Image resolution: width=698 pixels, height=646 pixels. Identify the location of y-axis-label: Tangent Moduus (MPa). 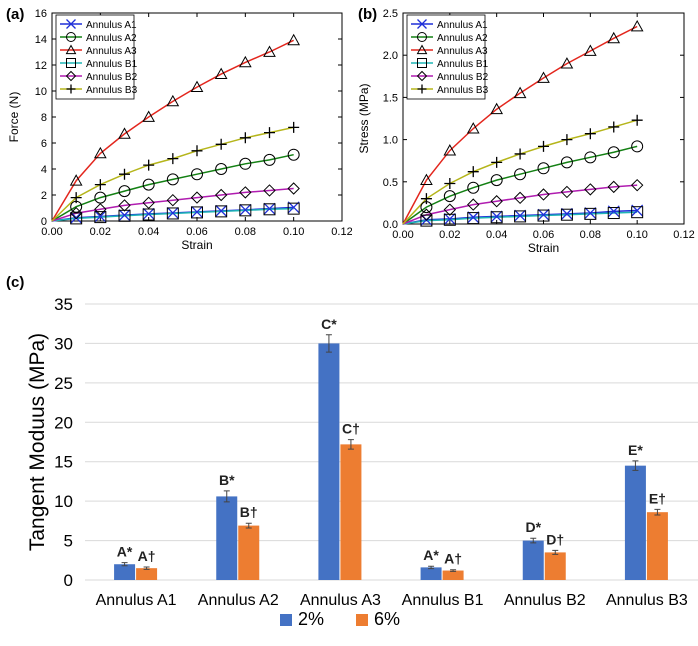
(37, 442).